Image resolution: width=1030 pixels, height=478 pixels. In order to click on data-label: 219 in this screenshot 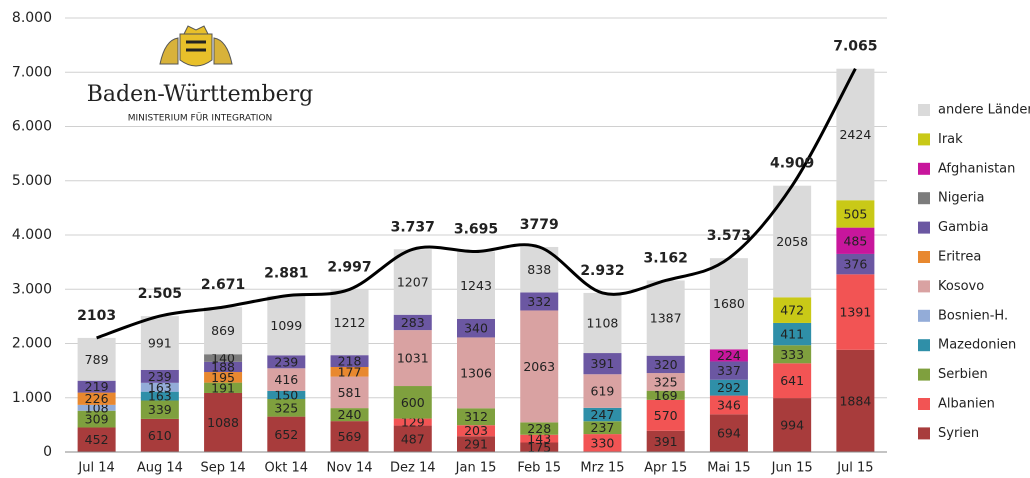, I will do `click(97, 386)`.